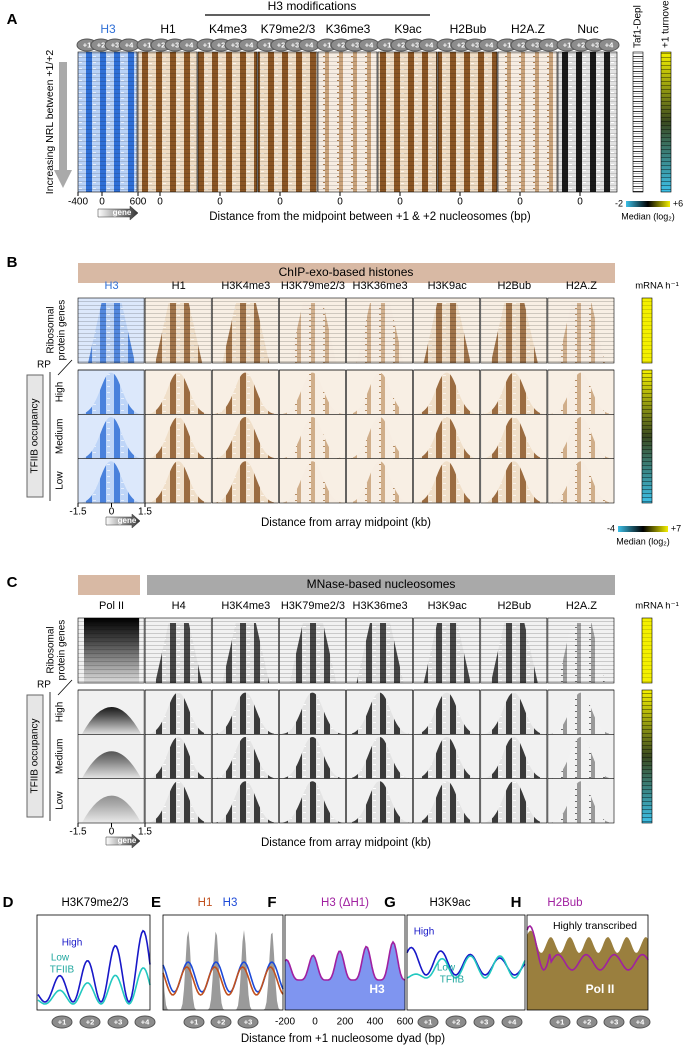 The width and height of the screenshot is (687, 1055). Describe the element at coordinates (271, 902) in the screenshot. I see `panel-label: F` at that location.